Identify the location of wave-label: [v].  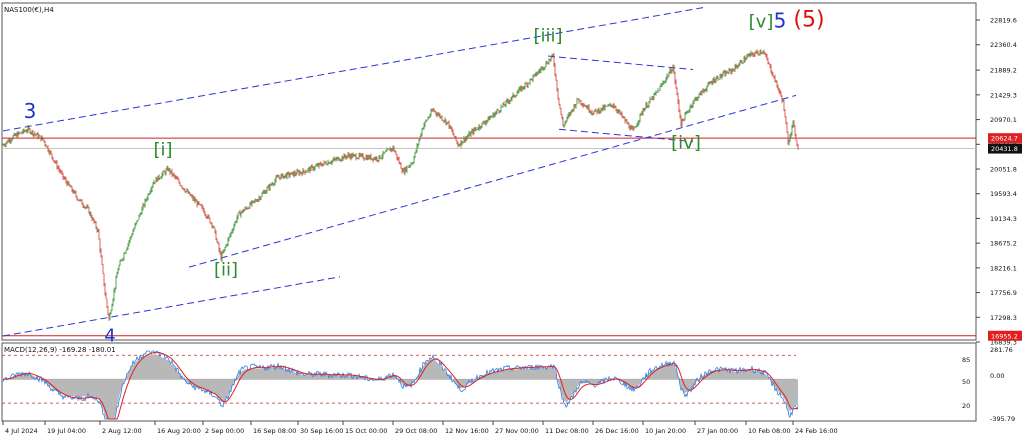
(761, 22).